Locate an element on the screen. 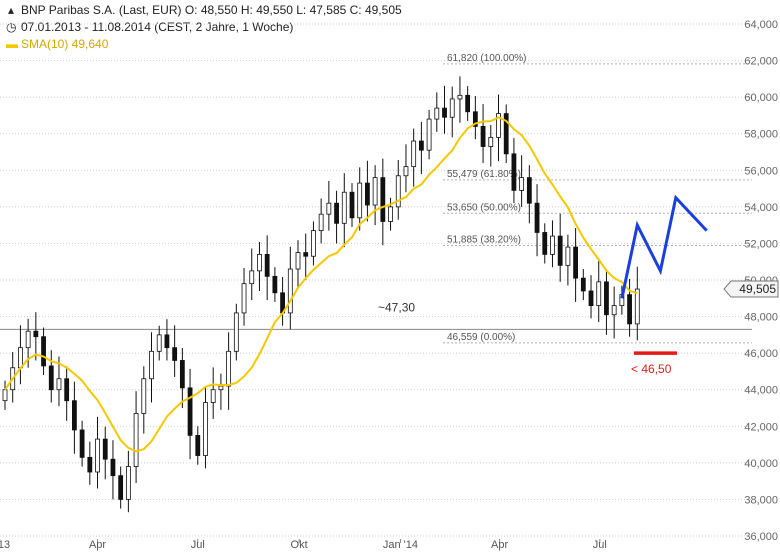 The image size is (780, 555). x-axis: n '13 Apr Jul Okt Jan '14 Apr Jul is located at coordinates (303, 545).